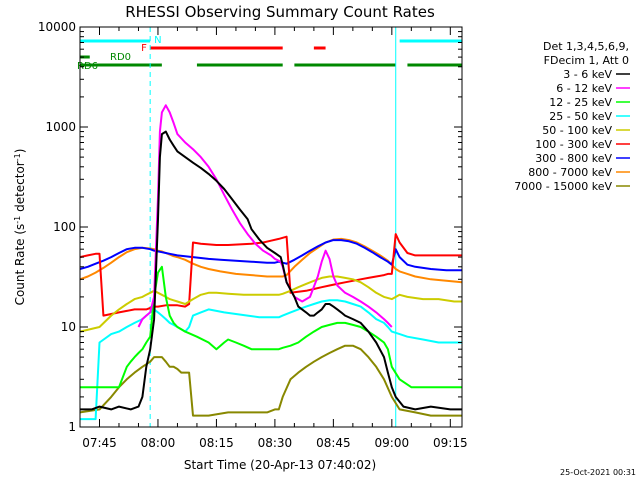 Image resolution: width=640 pixels, height=480 pixels. Describe the element at coordinates (580, 102) in the screenshot. I see `legend-label: 12 - 25 keV` at that location.